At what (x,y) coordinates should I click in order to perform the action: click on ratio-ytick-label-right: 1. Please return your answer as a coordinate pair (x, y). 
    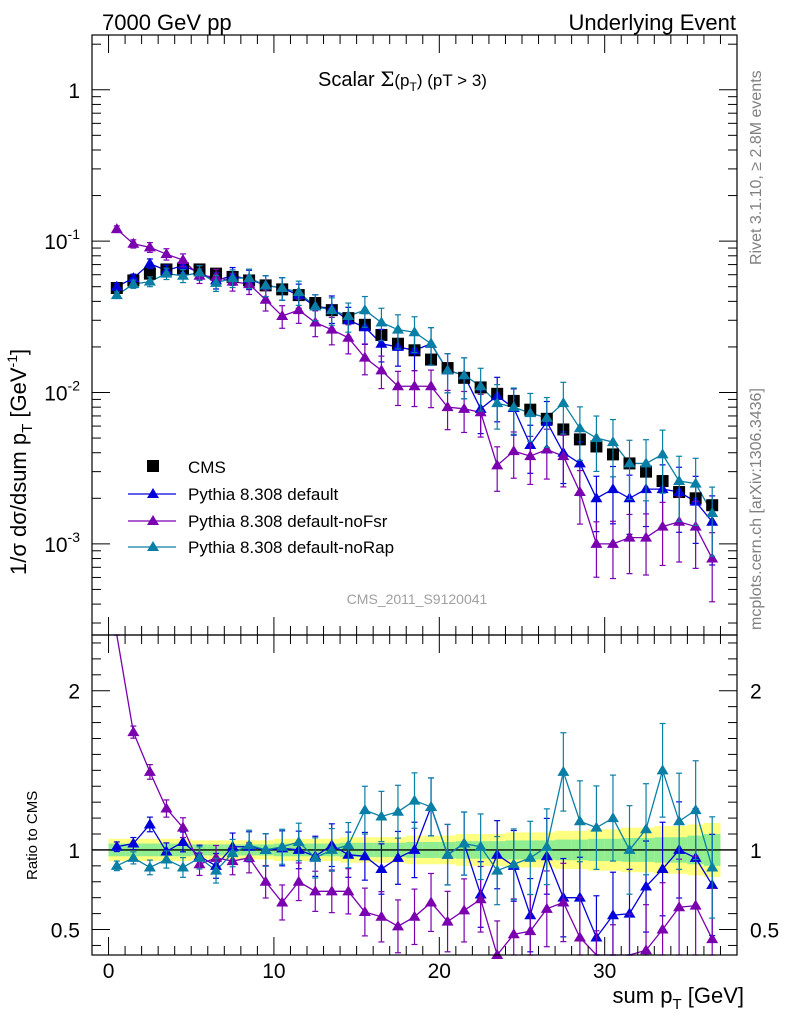
    Looking at the image, I should click on (756, 851).